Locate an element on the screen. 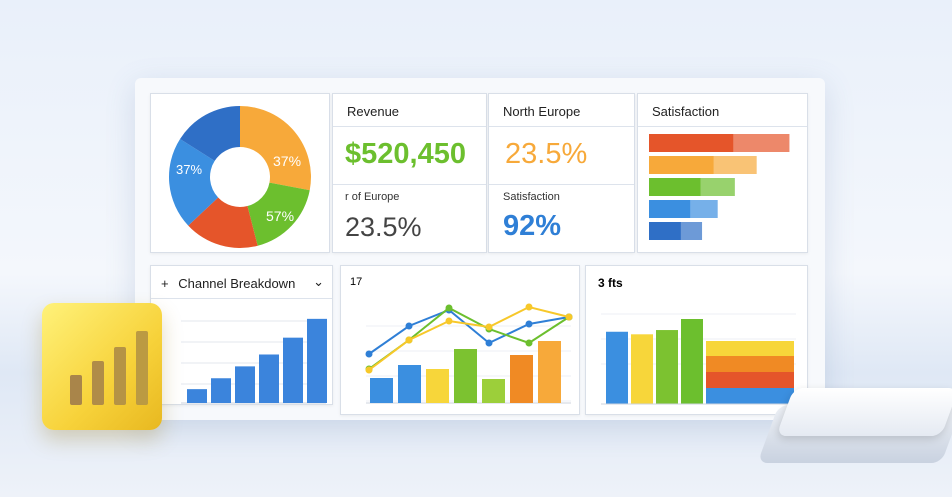 The height and width of the screenshot is (497, 952). revenue-sub-value: 23.5% is located at coordinates (383, 227).